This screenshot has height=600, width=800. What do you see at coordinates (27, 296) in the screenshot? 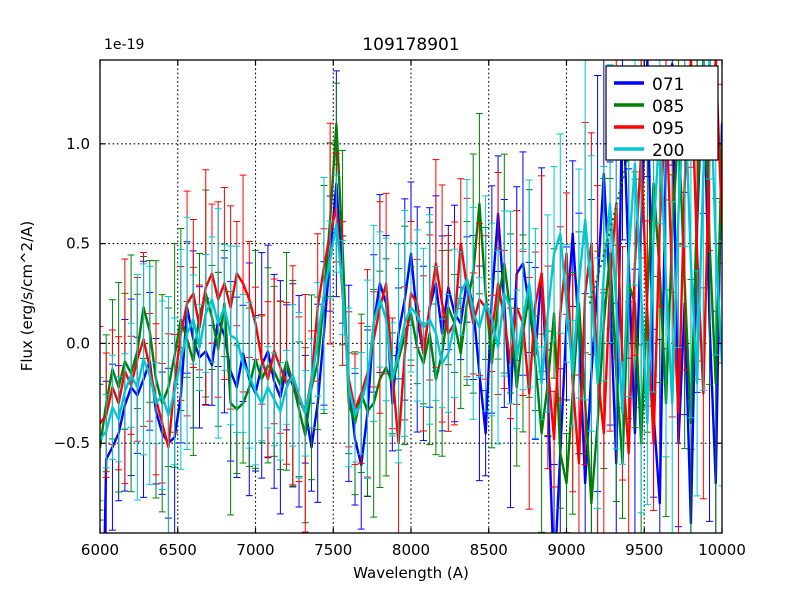
I see `y-axis-label: Flux (erg/s/cm^2/A)` at bounding box center [27, 296].